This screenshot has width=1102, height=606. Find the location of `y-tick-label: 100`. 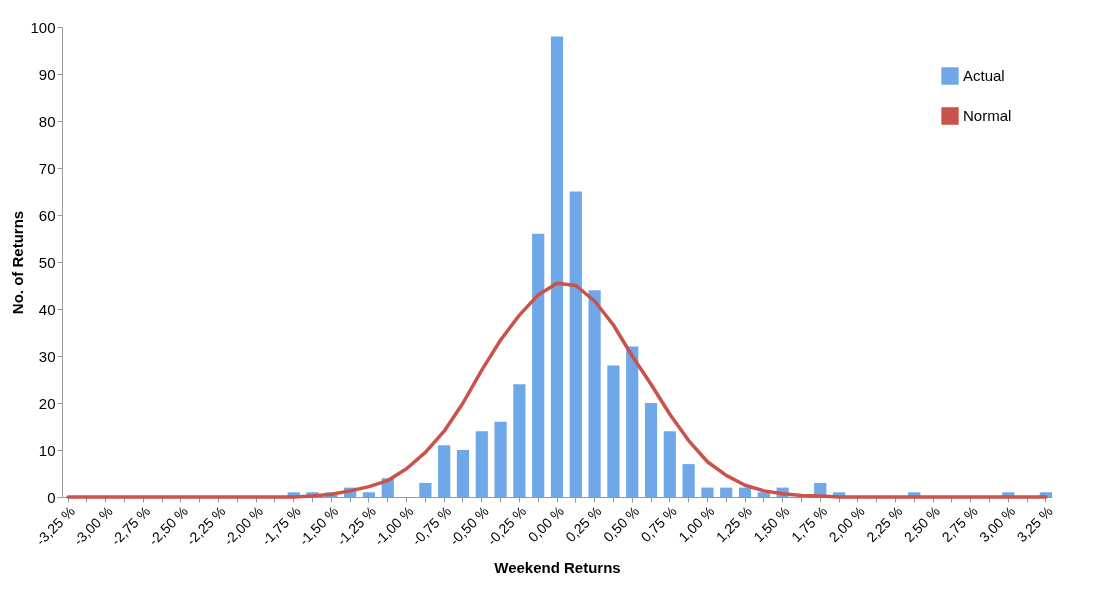

y-tick-label: 100 is located at coordinates (43, 27).